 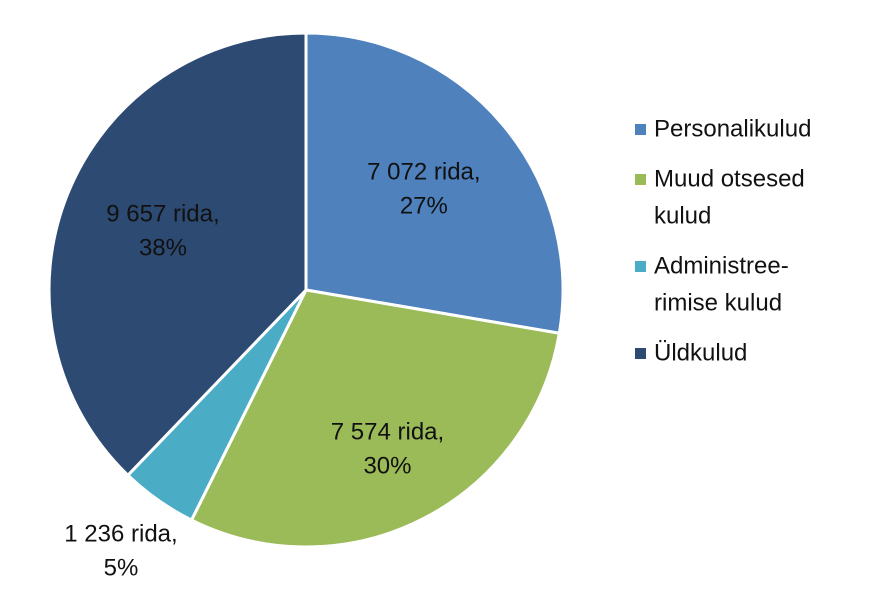 What do you see at coordinates (120, 534) in the screenshot?
I see `data-label-line: 1 236 rida,` at bounding box center [120, 534].